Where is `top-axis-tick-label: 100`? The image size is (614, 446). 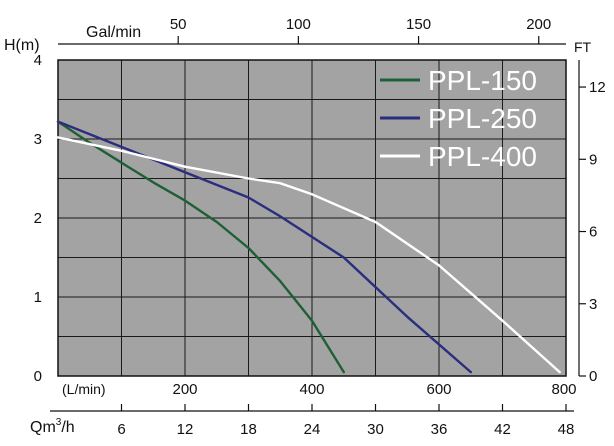 top-axis-tick-label: 100 is located at coordinates (298, 24).